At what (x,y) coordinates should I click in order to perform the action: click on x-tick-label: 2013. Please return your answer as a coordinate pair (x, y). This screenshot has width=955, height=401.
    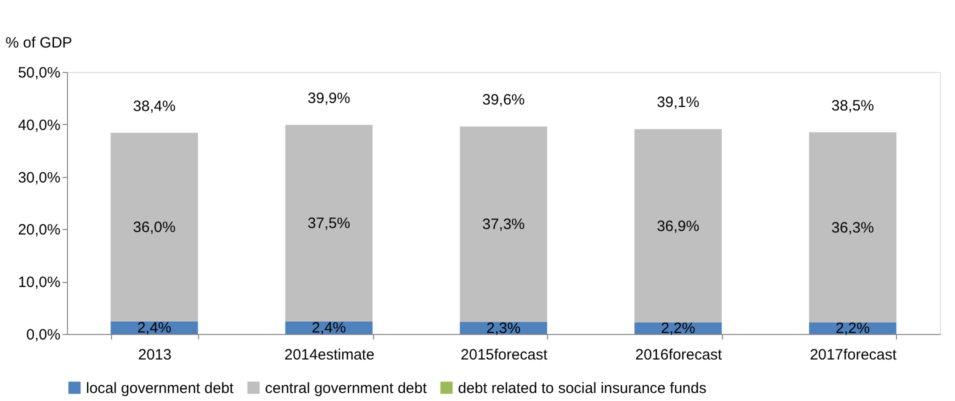
    Looking at the image, I should click on (155, 355).